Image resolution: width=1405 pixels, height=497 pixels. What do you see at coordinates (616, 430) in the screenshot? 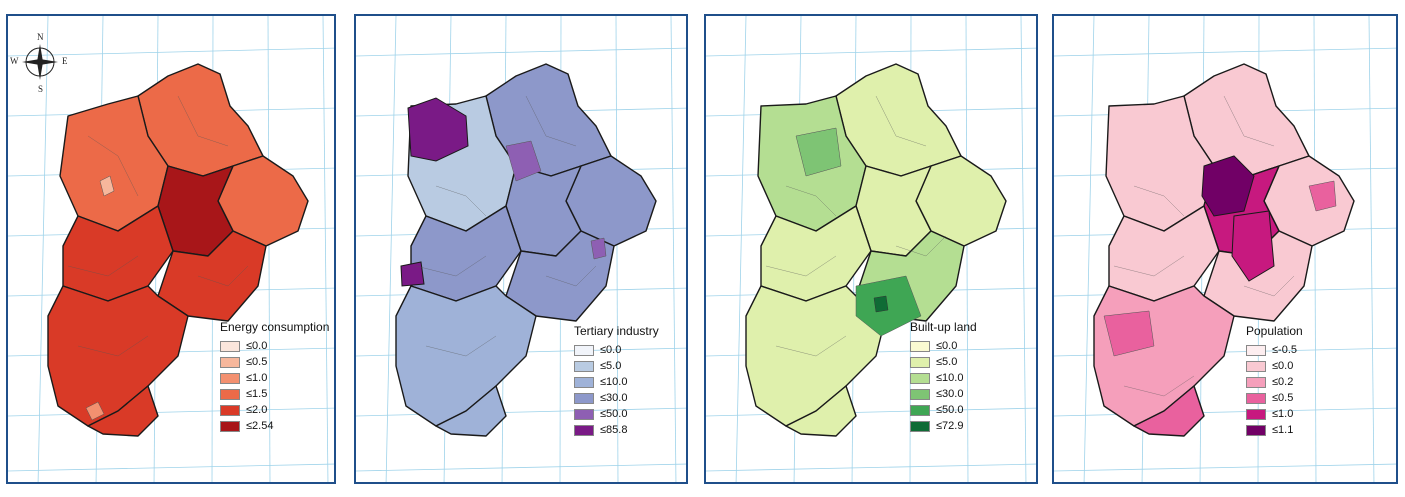
I see `legend-item: ≤85.8` at bounding box center [616, 430].